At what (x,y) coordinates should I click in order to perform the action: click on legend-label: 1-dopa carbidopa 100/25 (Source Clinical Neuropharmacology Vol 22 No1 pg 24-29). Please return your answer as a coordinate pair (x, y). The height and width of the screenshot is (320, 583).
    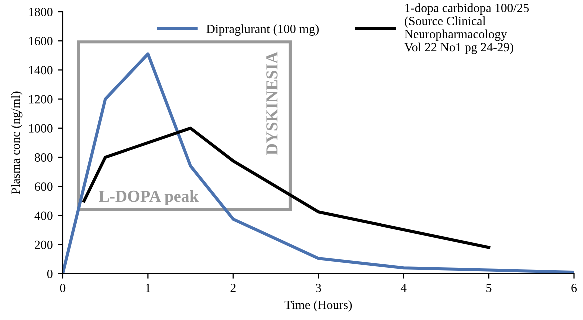
    Looking at the image, I should click on (466, 29).